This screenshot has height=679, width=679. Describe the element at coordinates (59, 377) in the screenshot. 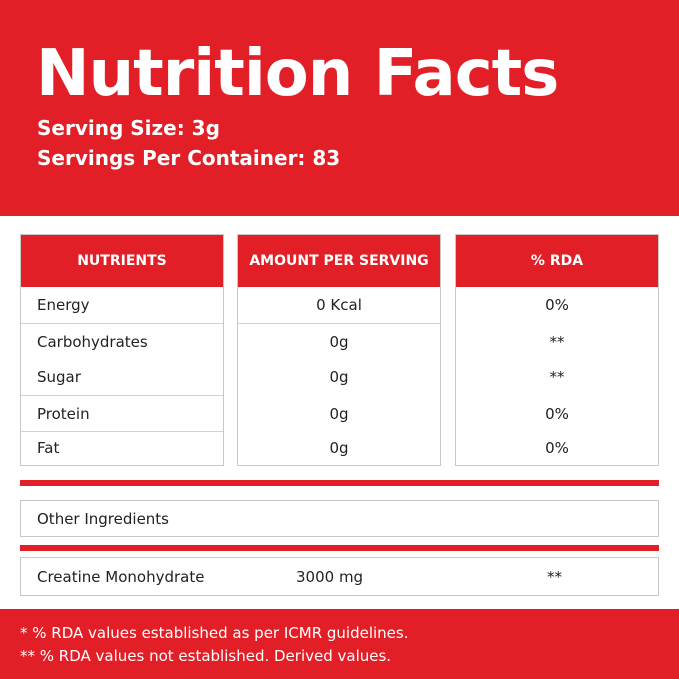

I see `nutrient-sugar: Sugar` at that location.